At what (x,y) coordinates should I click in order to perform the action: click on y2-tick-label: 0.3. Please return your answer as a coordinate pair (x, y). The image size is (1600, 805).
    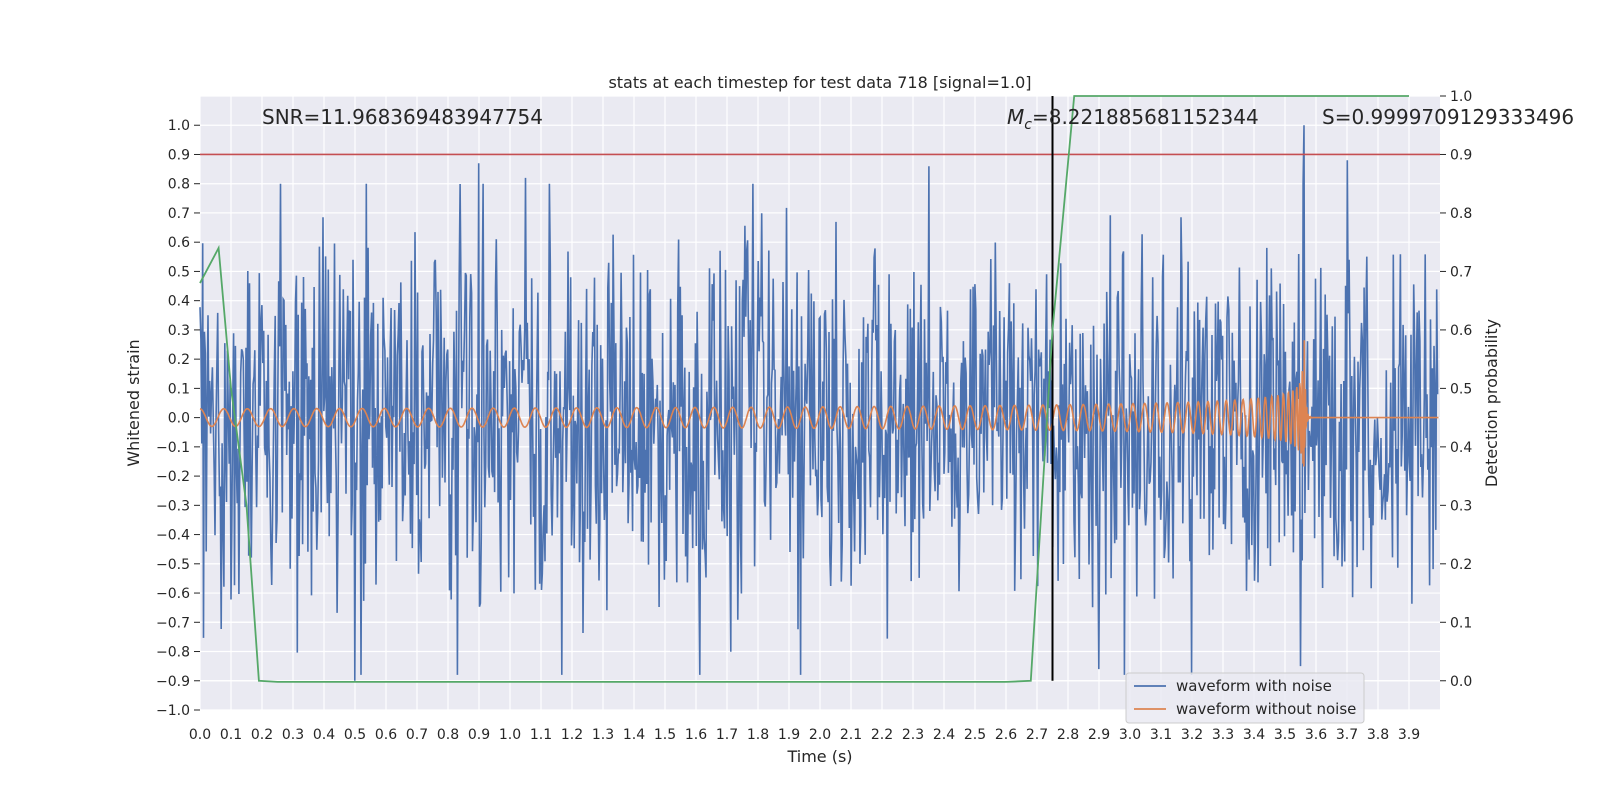
    Looking at the image, I should click on (1461, 506).